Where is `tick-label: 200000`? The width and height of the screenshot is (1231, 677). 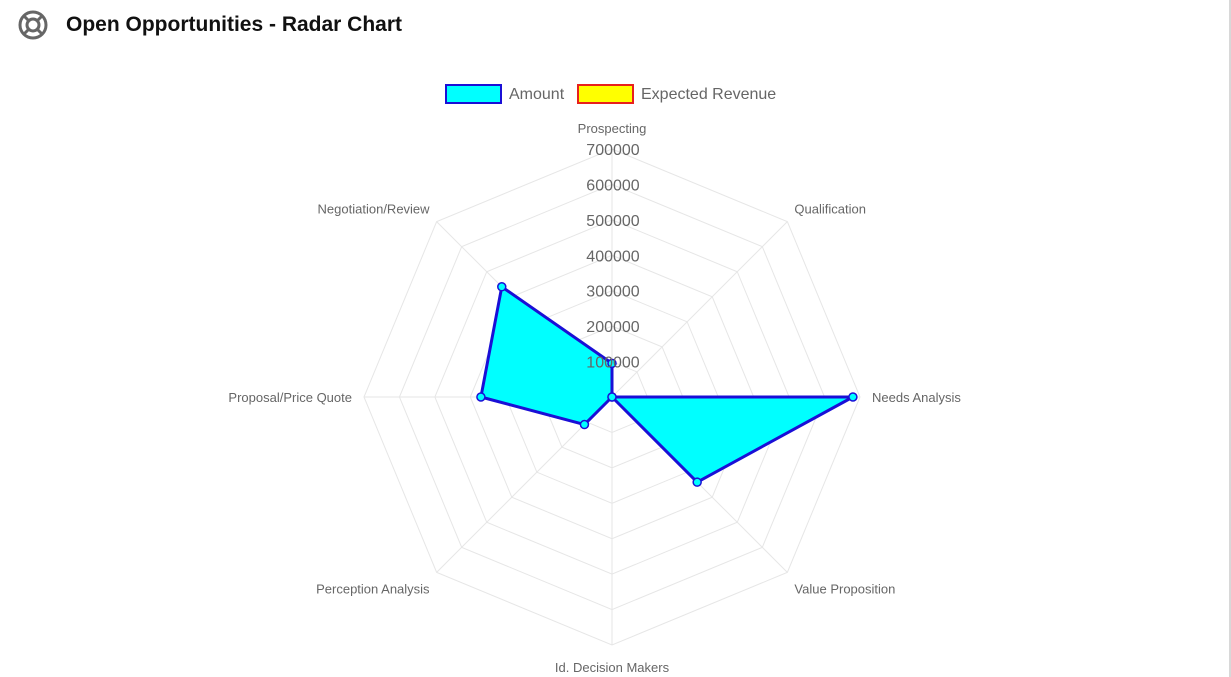 tick-label: 200000 is located at coordinates (612, 327).